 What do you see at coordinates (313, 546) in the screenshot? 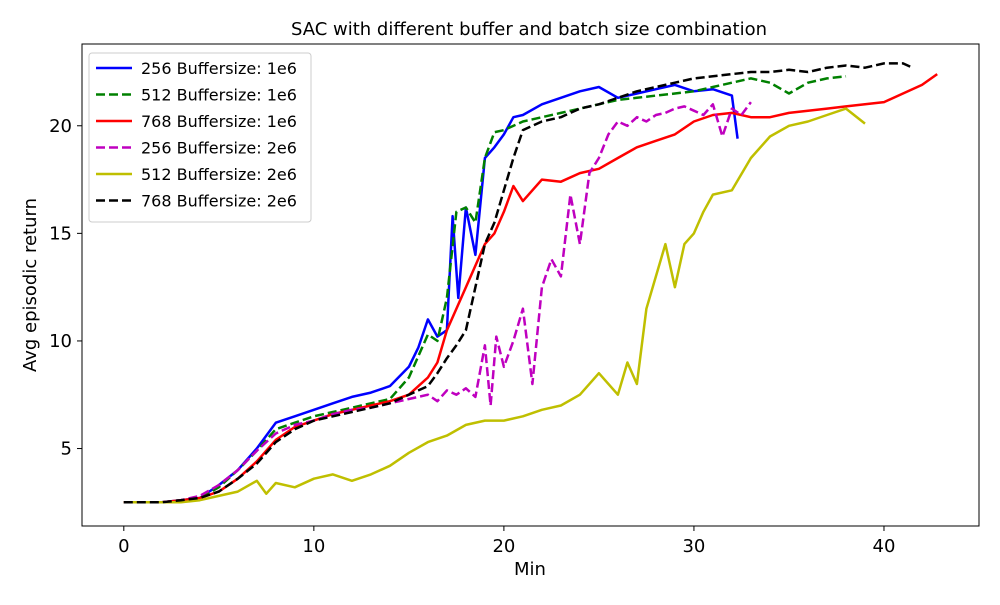
I see `x-tick-label: 10` at bounding box center [313, 546].